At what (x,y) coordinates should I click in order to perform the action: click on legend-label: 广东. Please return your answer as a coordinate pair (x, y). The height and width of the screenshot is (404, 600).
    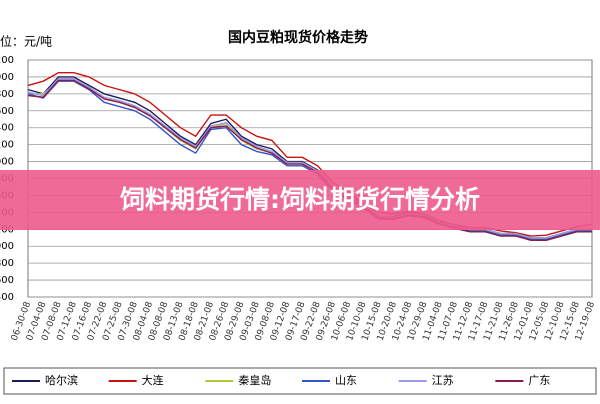
    Looking at the image, I should click on (539, 380).